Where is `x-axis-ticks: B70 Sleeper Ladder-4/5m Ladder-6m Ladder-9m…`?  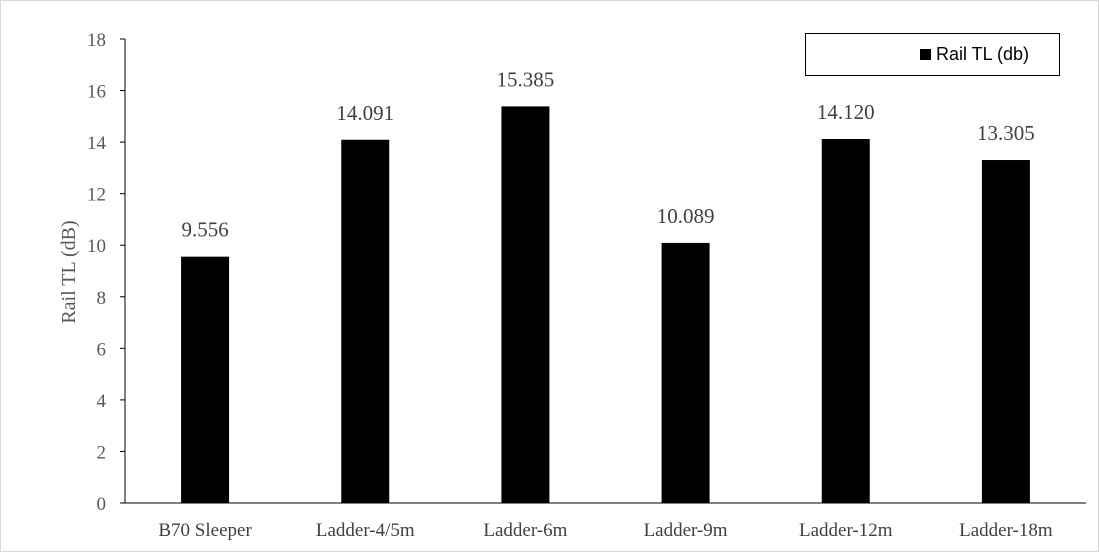 x-axis-ticks: B70 Sleeper Ladder-4/5m Ladder-6m Ladder-9m… is located at coordinates (605, 530).